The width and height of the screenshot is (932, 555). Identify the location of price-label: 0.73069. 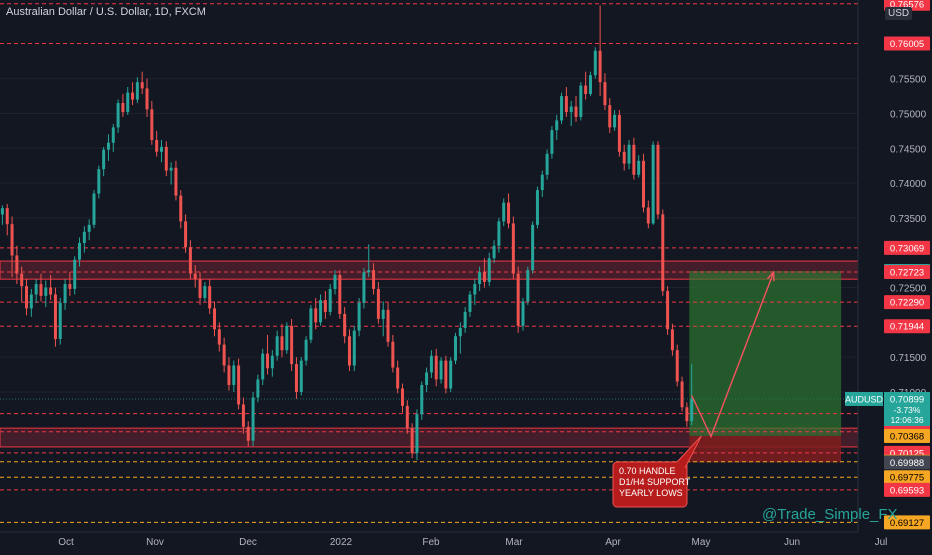
(907, 248).